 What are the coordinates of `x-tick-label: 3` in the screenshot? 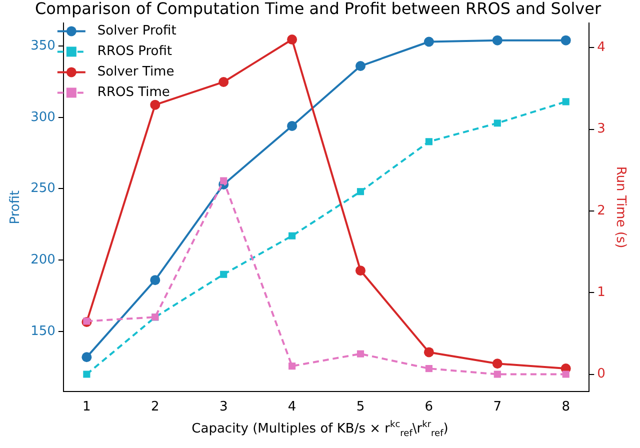 It's located at (223, 407).